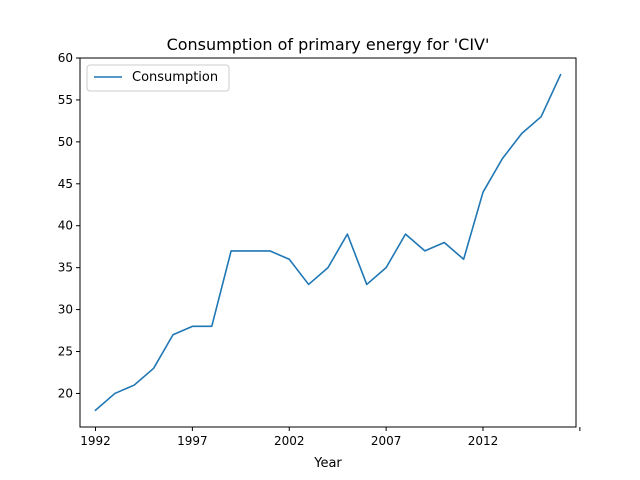  I want to click on y-axis: 20 25 30 35 40 45 50 55 60, so click(69, 225).